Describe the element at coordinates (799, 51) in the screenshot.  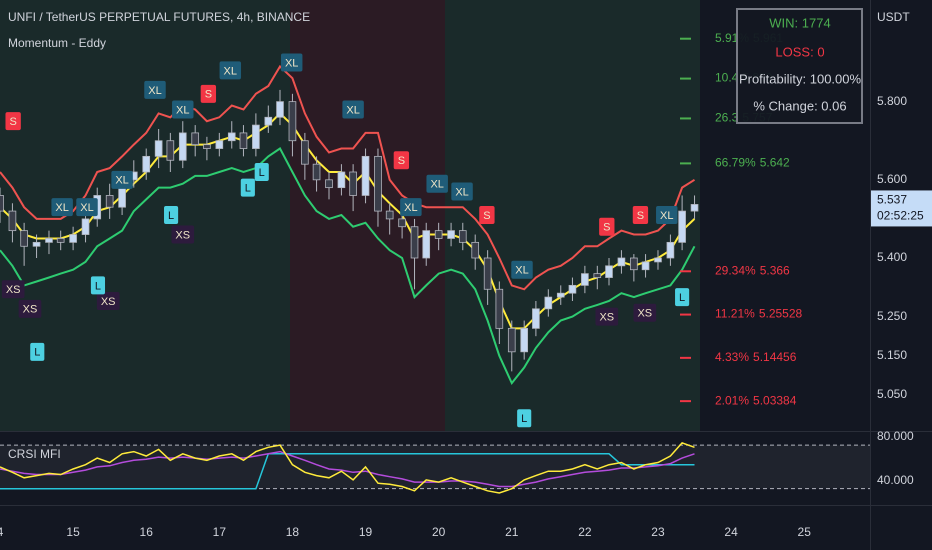
I see `stat-loss: LOSS: 0` at that location.